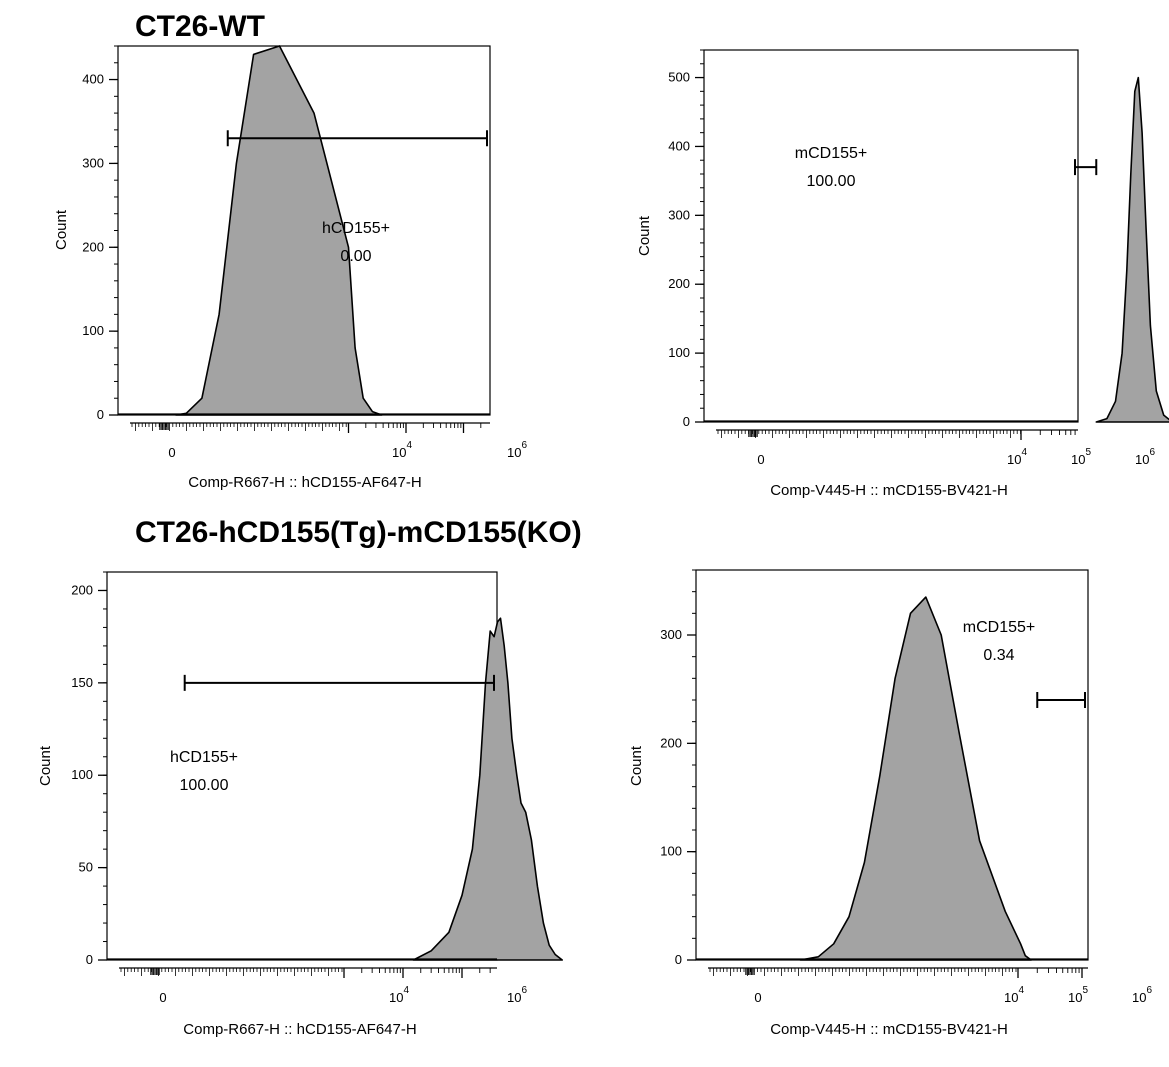 This screenshot has height=1067, width=1169. Describe the element at coordinates (200, 26) in the screenshot. I see `group-title-wt: CT26-WT` at that location.